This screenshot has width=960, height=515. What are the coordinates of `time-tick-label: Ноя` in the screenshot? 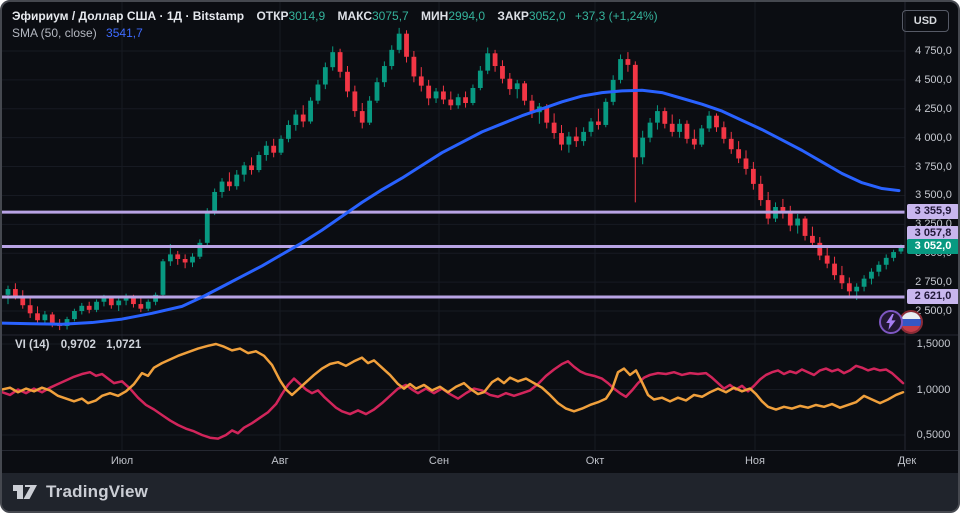 It's located at (755, 461).